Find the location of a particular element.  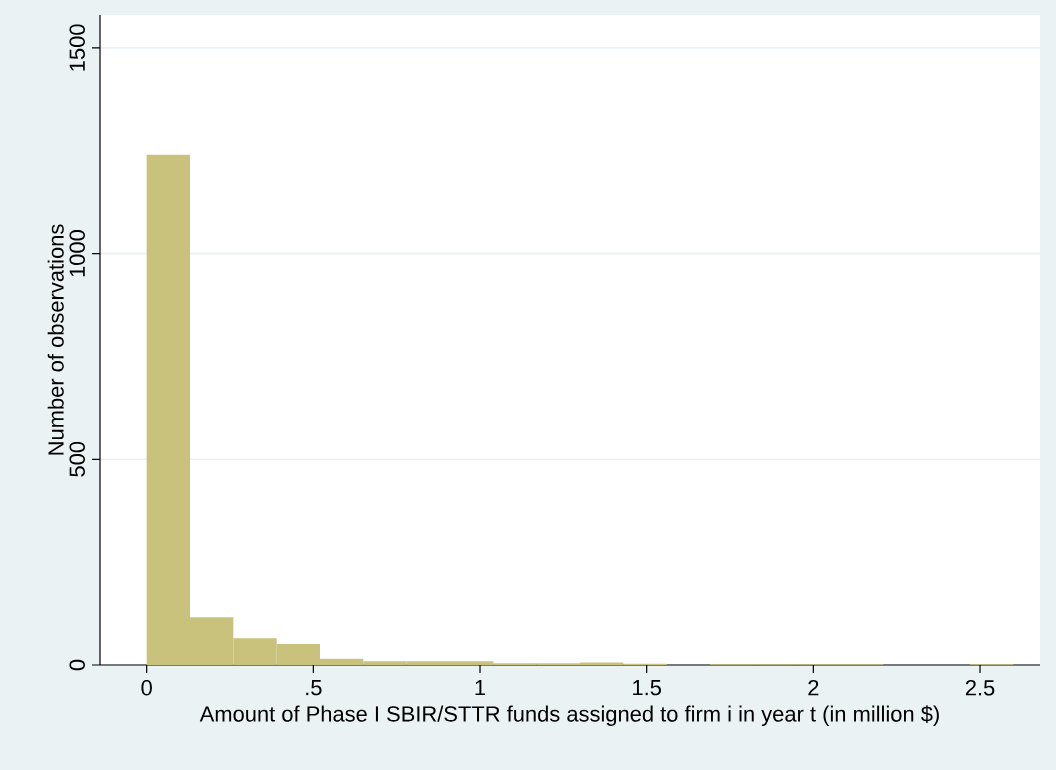

x-tick-label: .5 is located at coordinates (314, 688).